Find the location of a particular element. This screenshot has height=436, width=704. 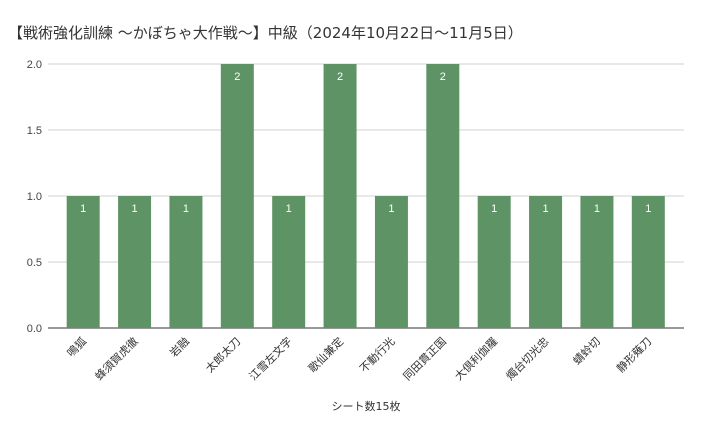

chart-title: 【戦術強化訓練 〜かぼちゃ大作戦〜】中級（2024年10月22日〜11月5日） is located at coordinates (265, 33).